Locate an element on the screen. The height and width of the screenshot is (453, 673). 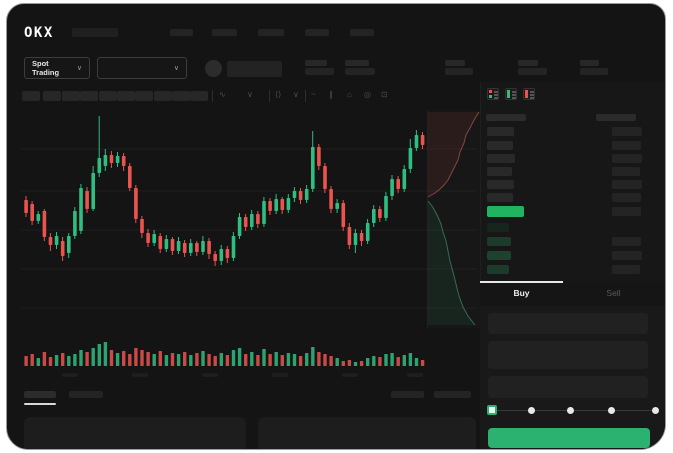
tab-sell: Sell is located at coordinates (613, 293).